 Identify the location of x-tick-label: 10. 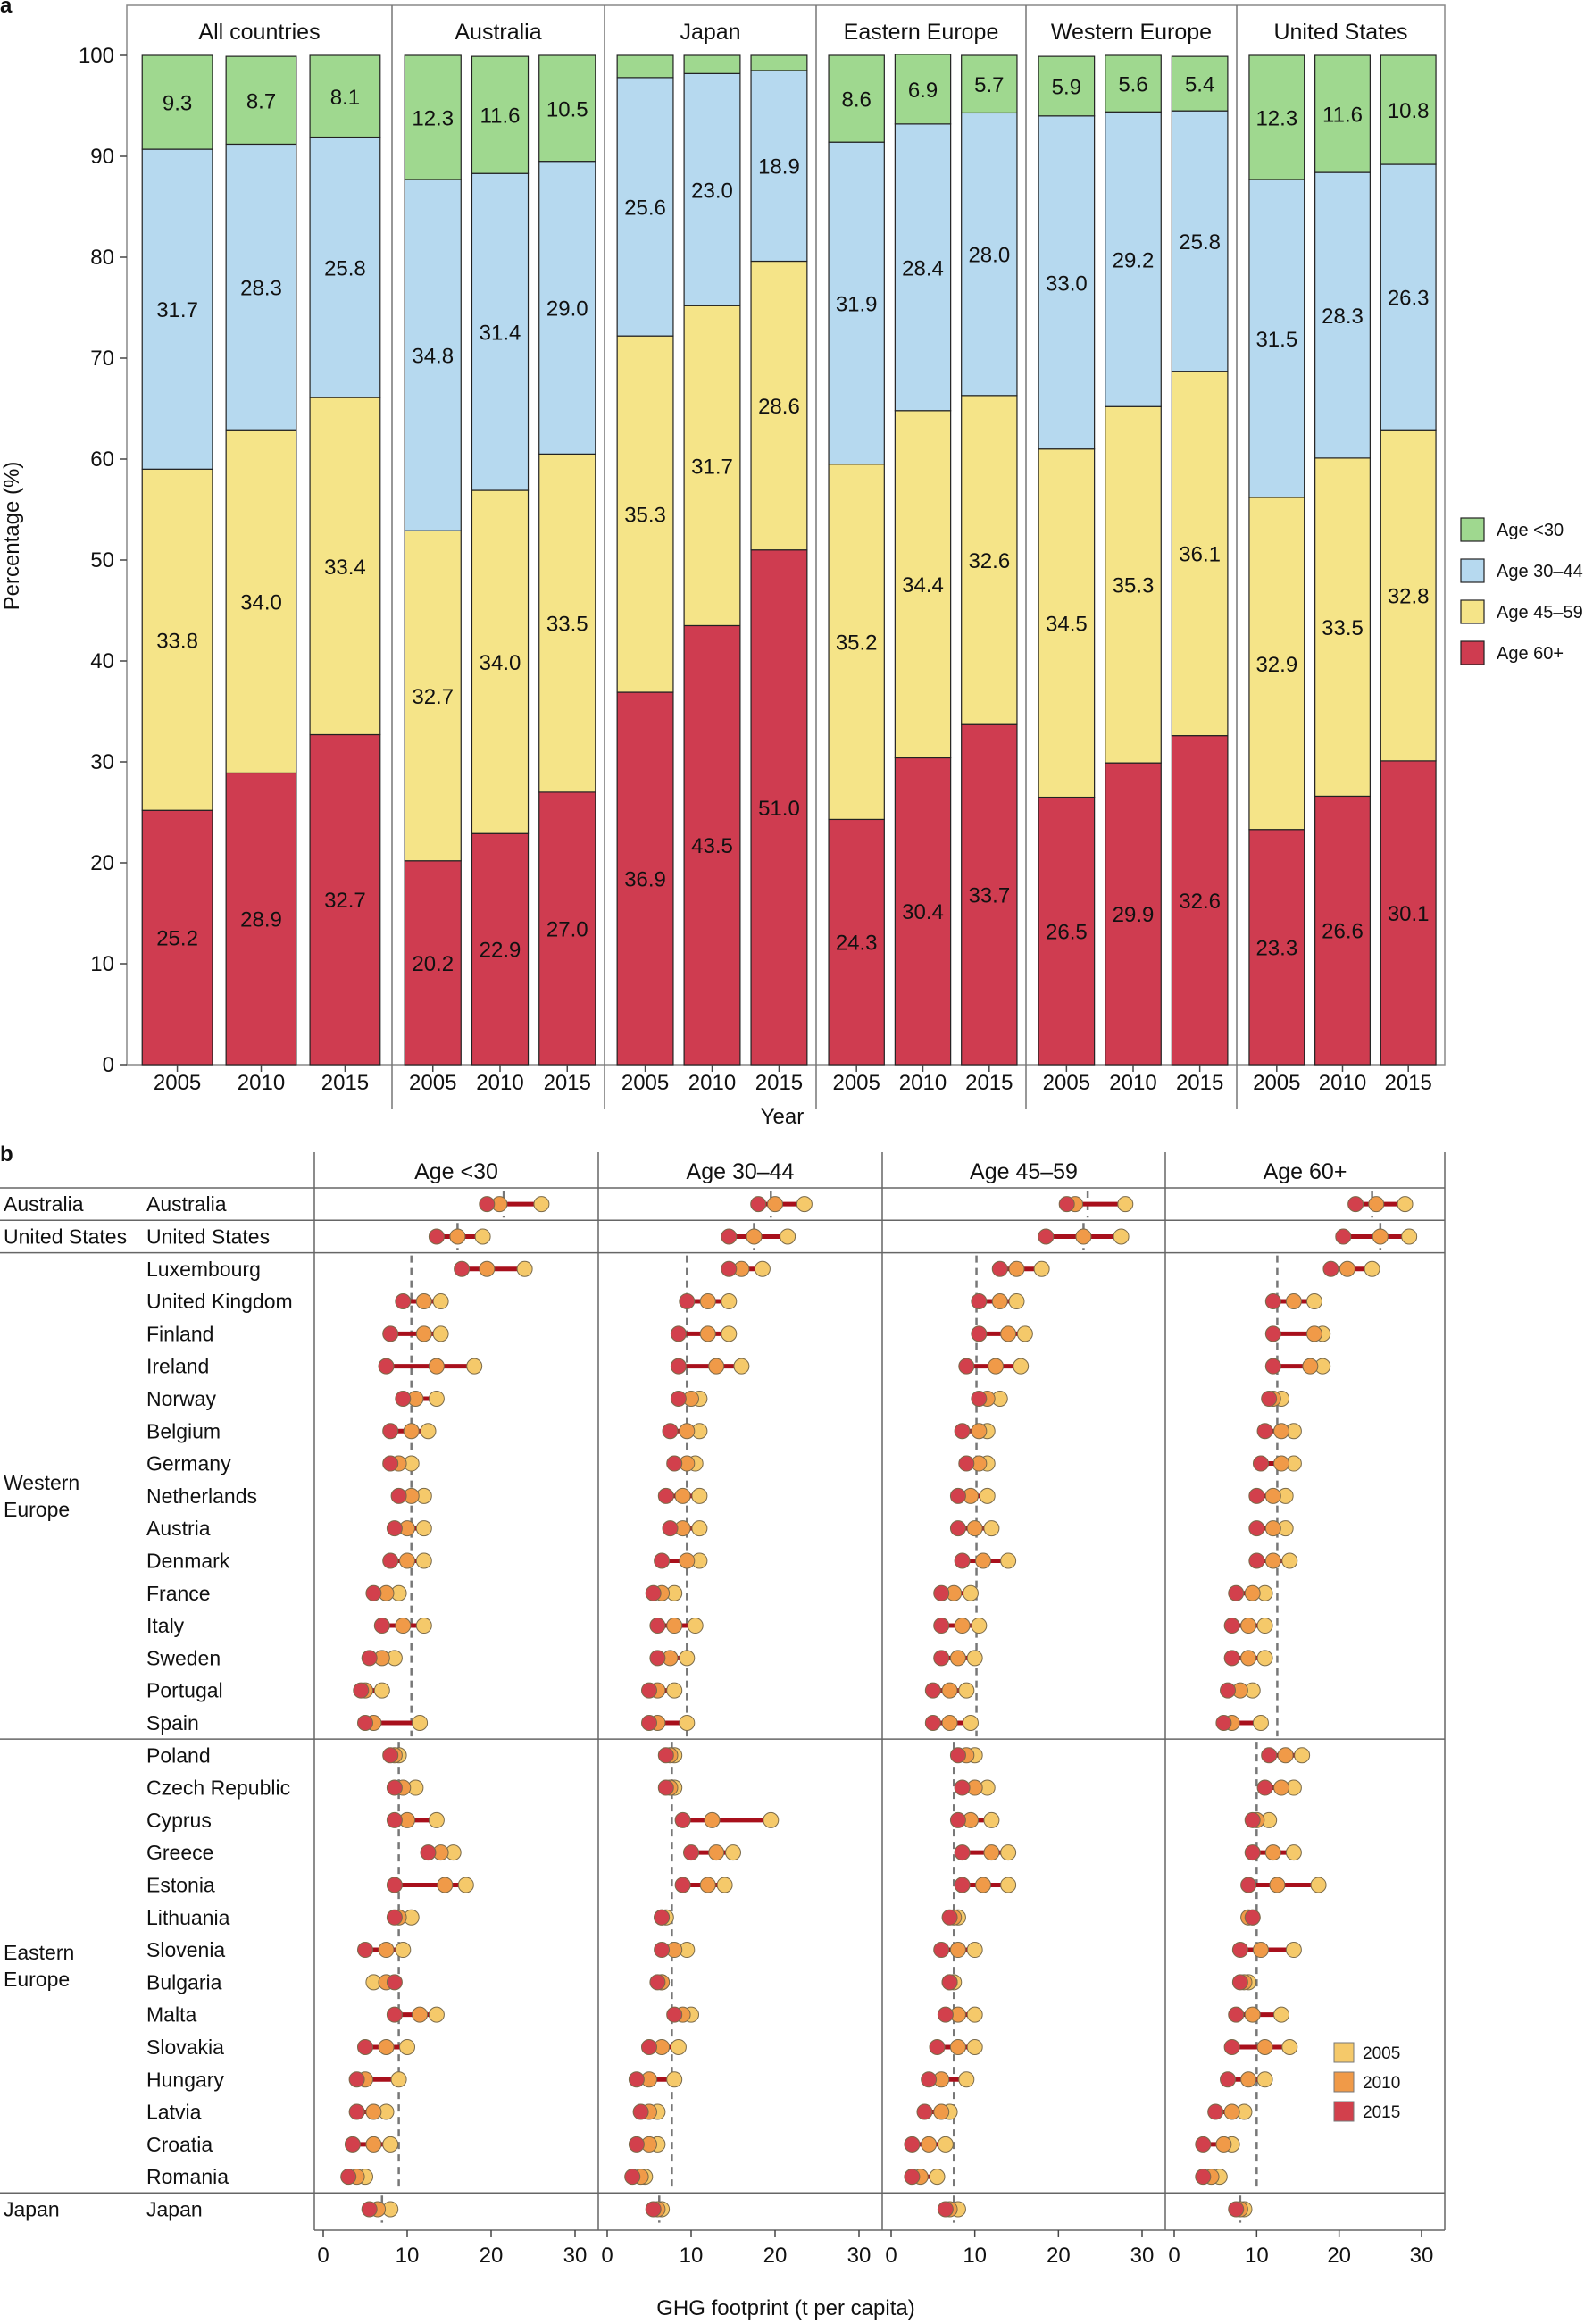
(408, 2256).